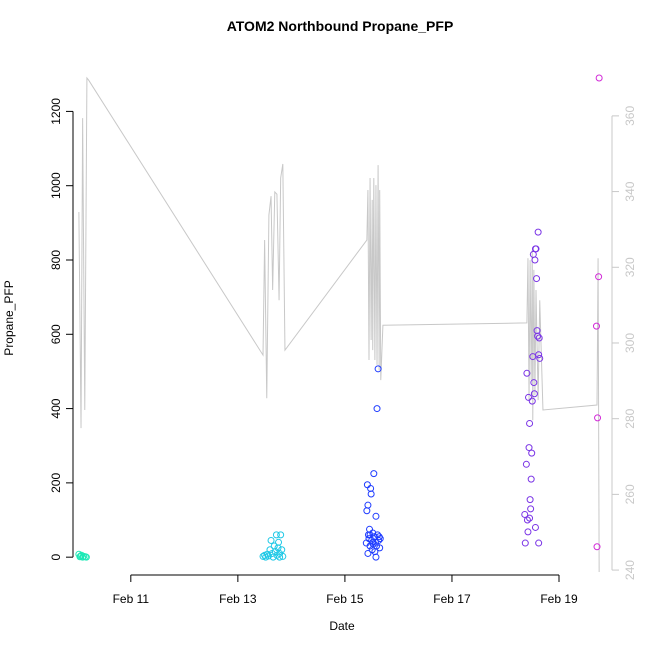 Image resolution: width=650 pixels, height=650 pixels. Describe the element at coordinates (630, 116) in the screenshot. I see `y2-tick-label: 360` at that location.